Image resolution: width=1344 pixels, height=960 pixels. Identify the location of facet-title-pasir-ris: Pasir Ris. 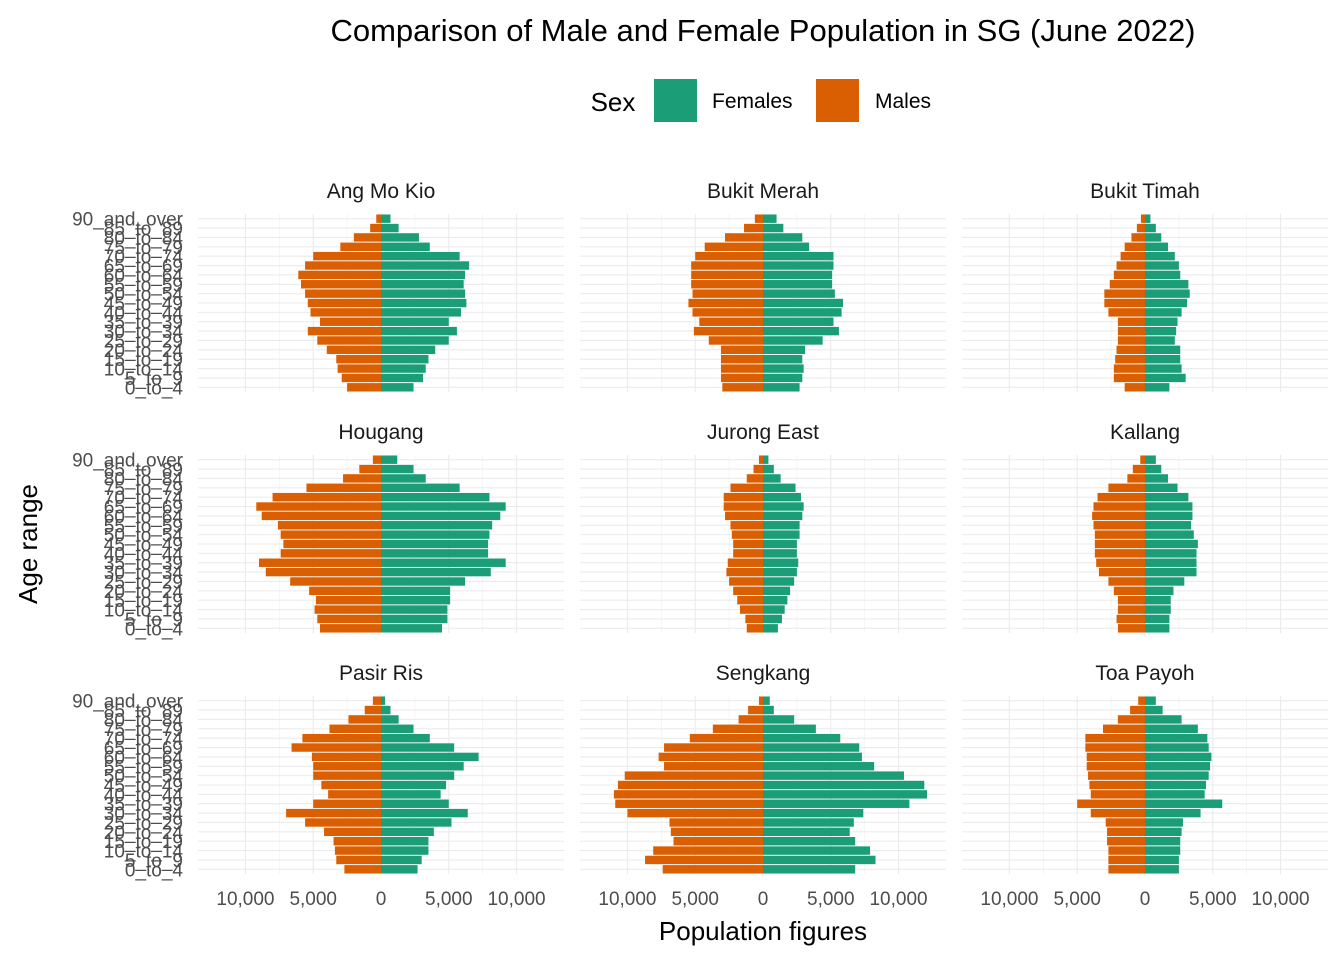
(381, 673).